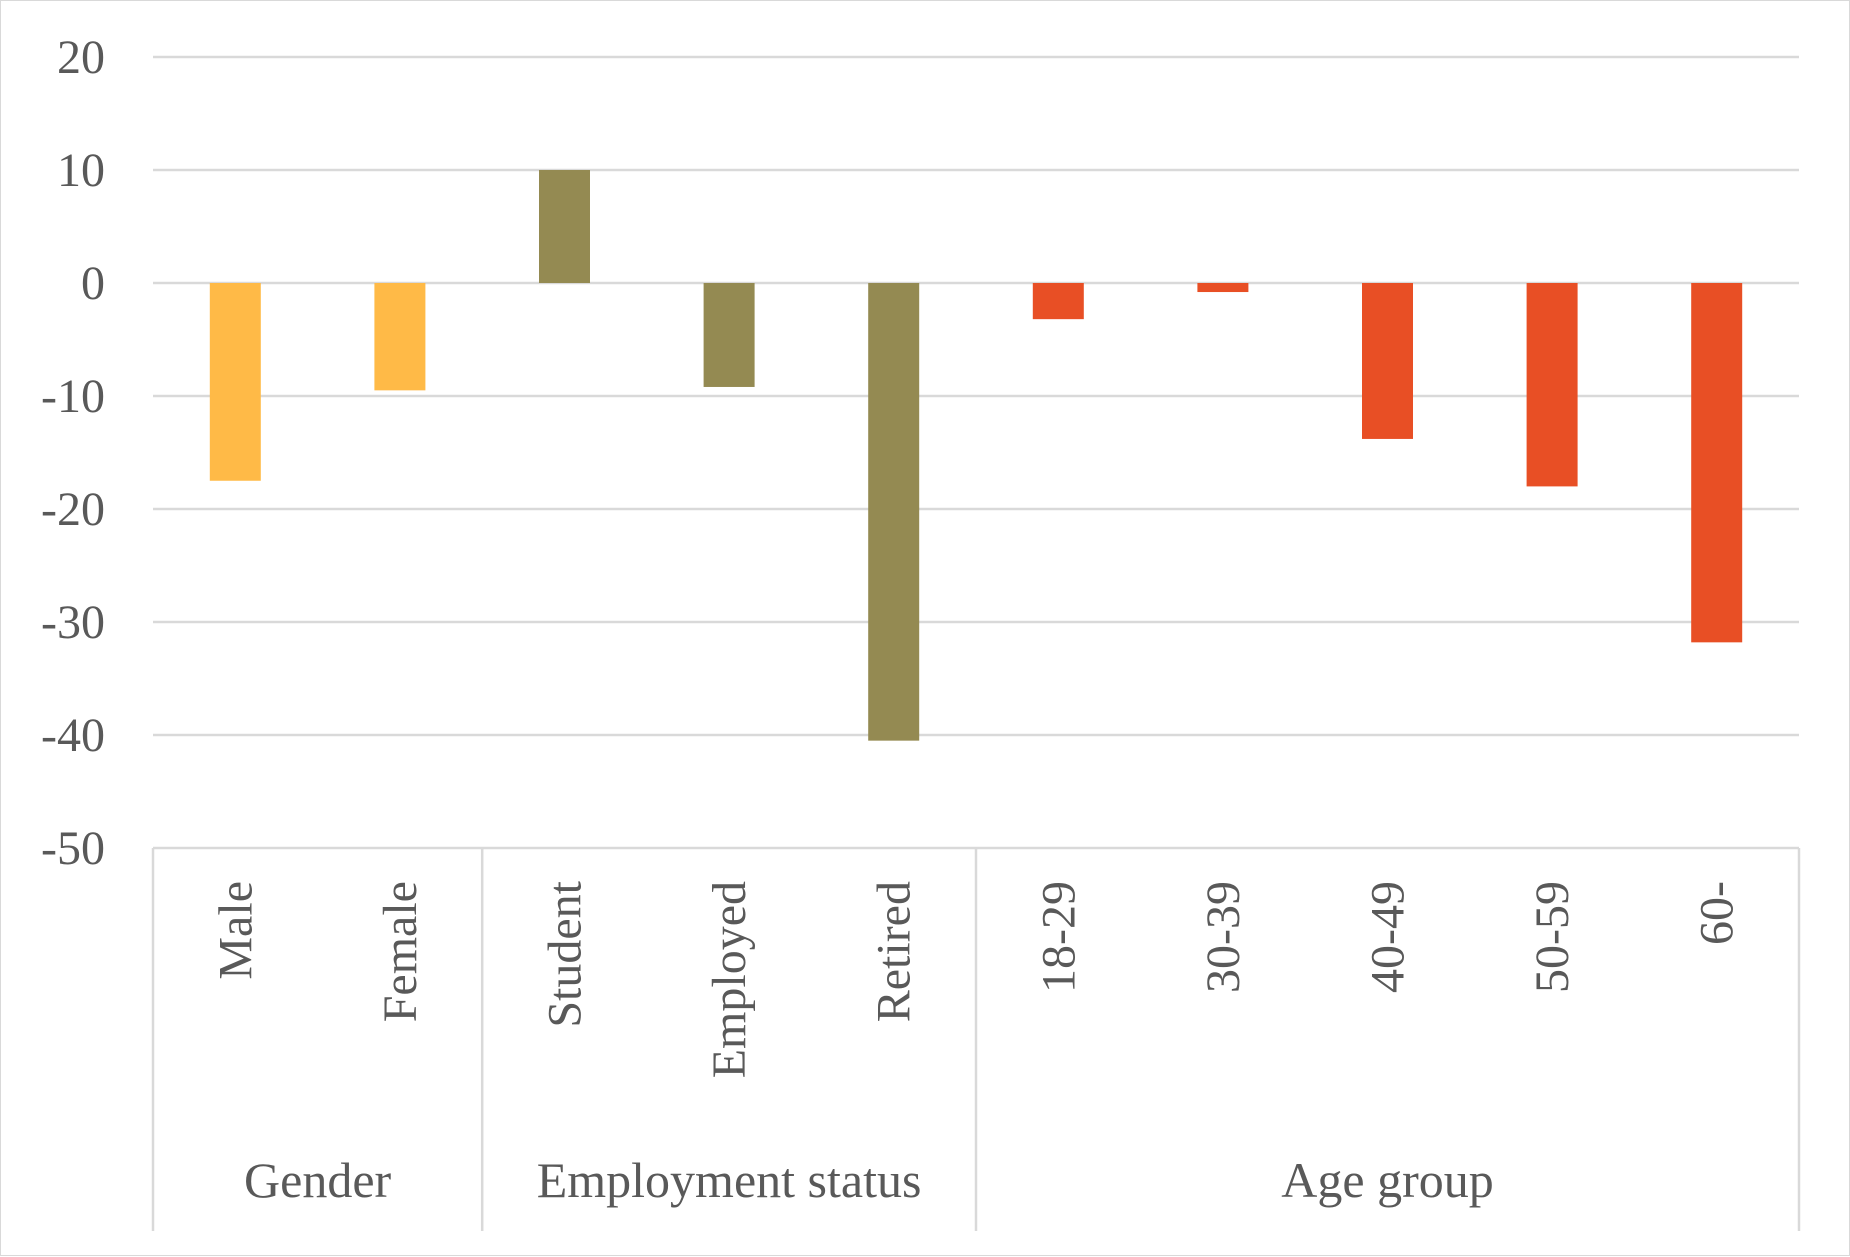 This screenshot has width=1850, height=1257. What do you see at coordinates (235, 382) in the screenshot?
I see `bar-male` at bounding box center [235, 382].